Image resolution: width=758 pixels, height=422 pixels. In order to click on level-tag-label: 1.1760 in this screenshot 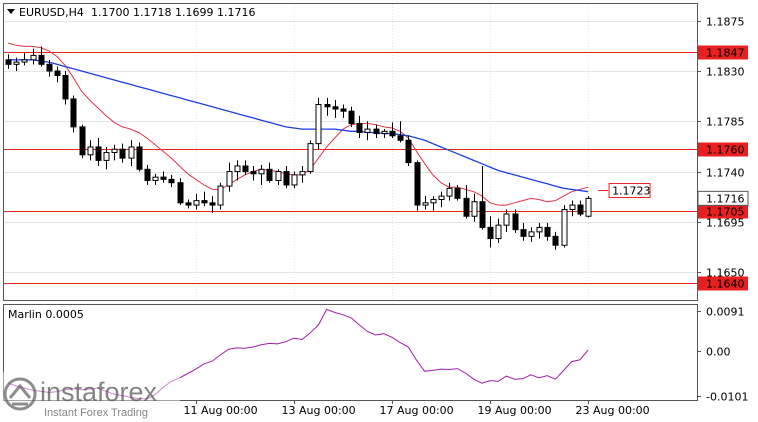, I will do `click(725, 150)`.